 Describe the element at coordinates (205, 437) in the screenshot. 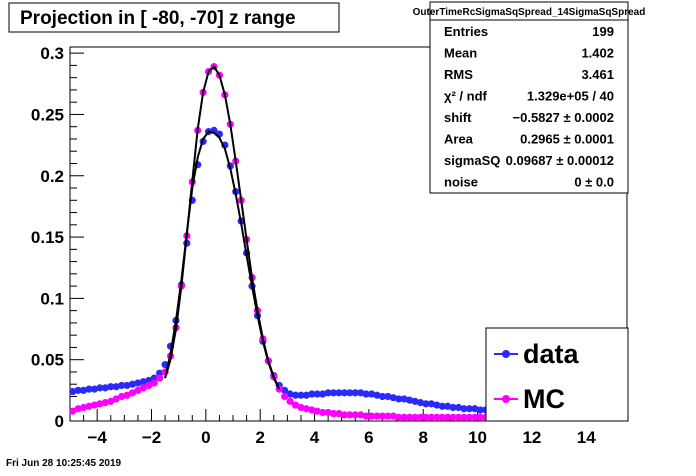

I see `x-tick-label: 0` at that location.